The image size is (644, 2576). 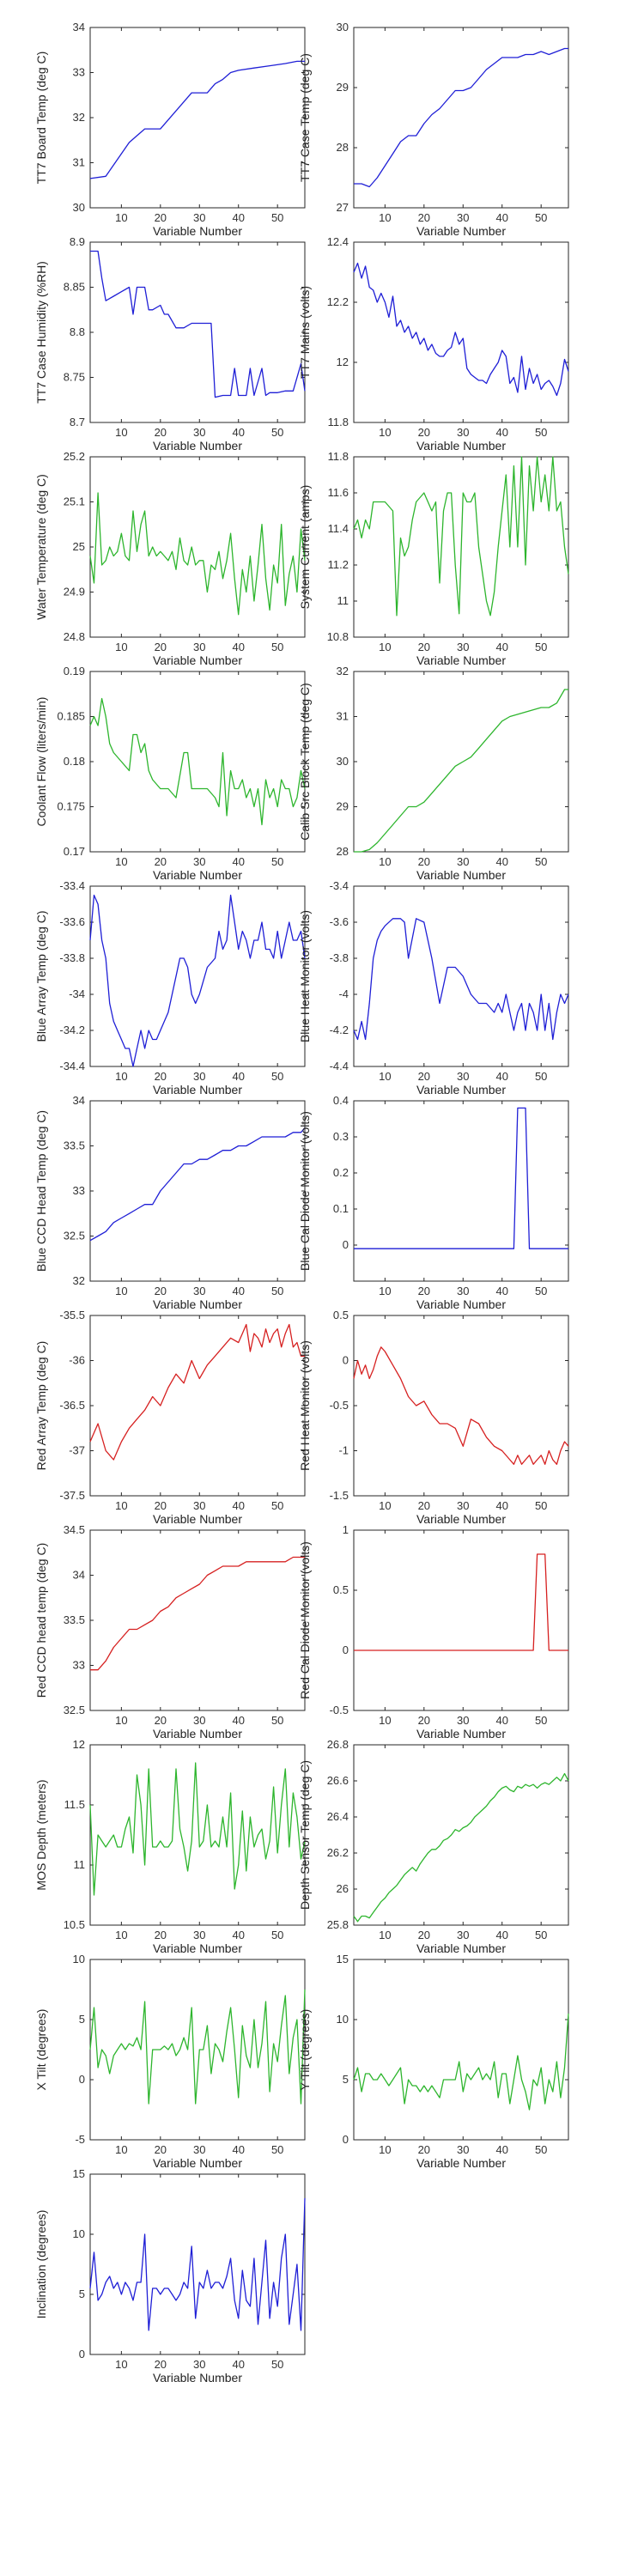 What do you see at coordinates (338, 422) in the screenshot?
I see `y-tick-label: 11.8` at bounding box center [338, 422].